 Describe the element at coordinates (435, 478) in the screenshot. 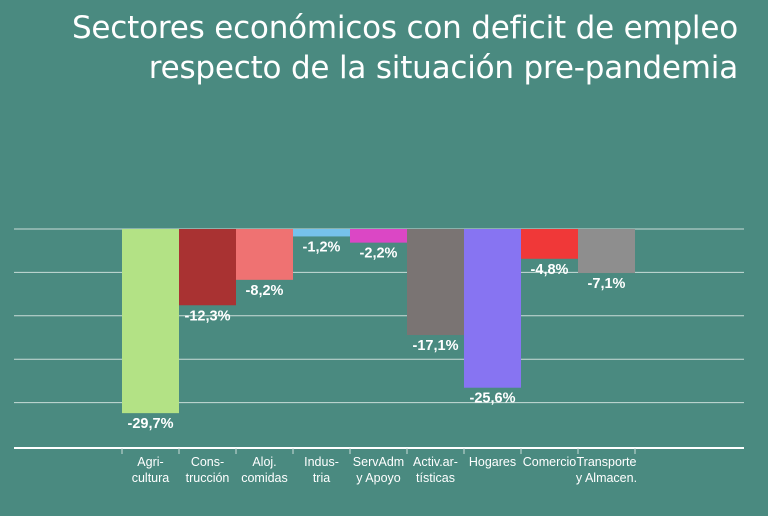

I see `category-label-line: tísticas` at that location.